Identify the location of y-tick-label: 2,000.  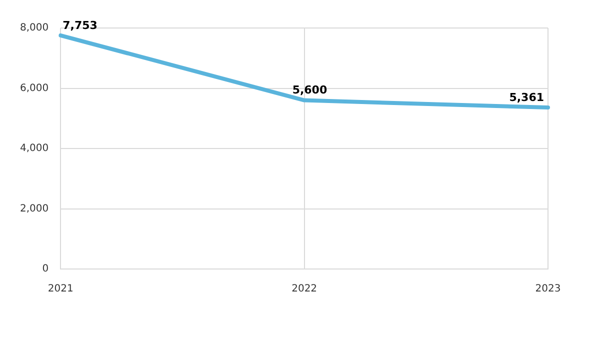
(34, 208).